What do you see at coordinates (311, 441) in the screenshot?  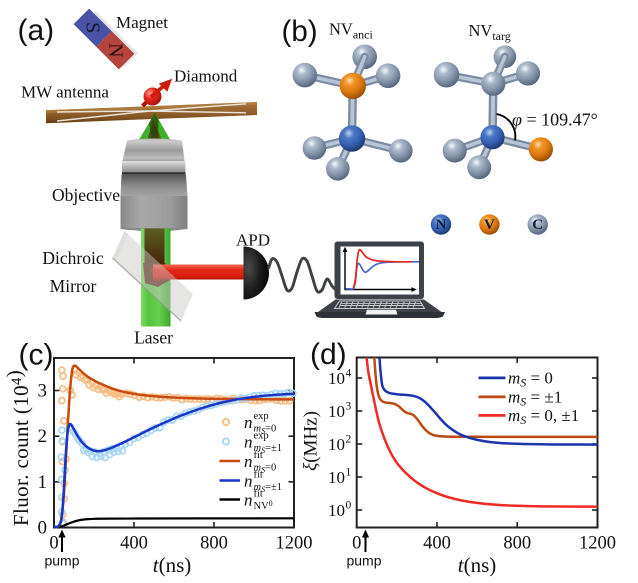 I see `svg-text: ξ(MHz)` at bounding box center [311, 441].